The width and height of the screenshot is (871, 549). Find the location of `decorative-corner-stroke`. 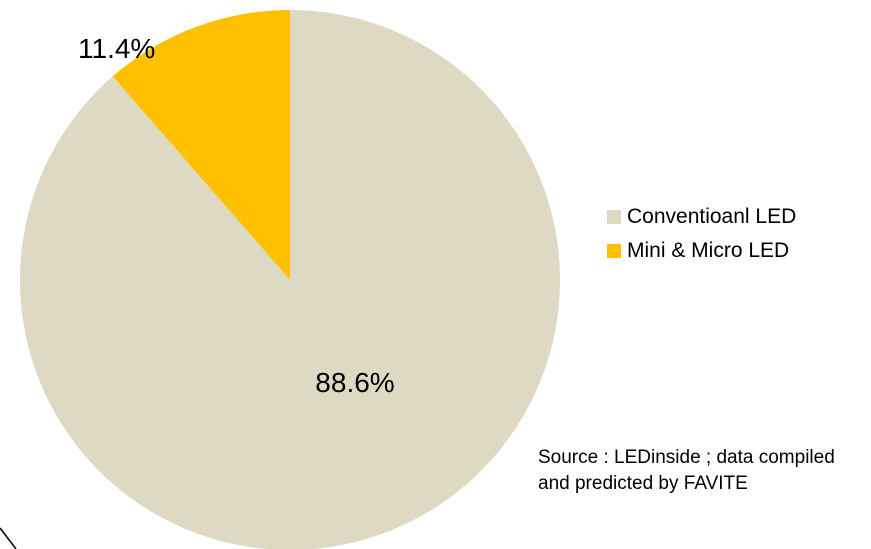

decorative-corner-stroke is located at coordinates (8, 538).